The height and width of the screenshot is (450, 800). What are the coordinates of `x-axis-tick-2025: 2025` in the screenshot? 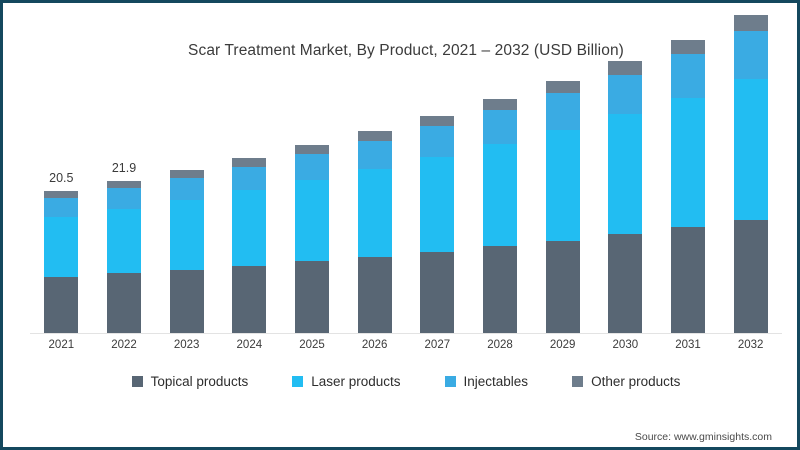 It's located at (312, 345).